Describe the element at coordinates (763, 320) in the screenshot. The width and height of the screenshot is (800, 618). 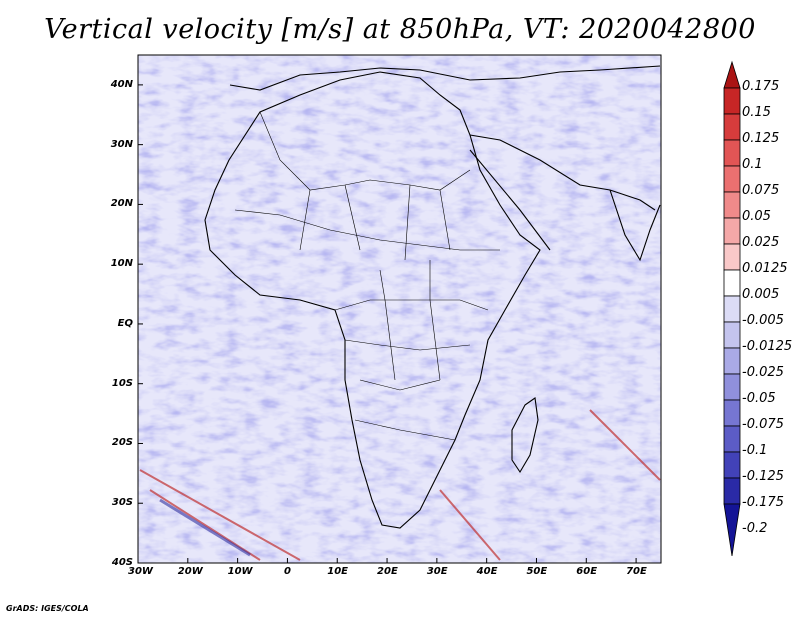
I see `colorbar-label: -0.005` at that location.